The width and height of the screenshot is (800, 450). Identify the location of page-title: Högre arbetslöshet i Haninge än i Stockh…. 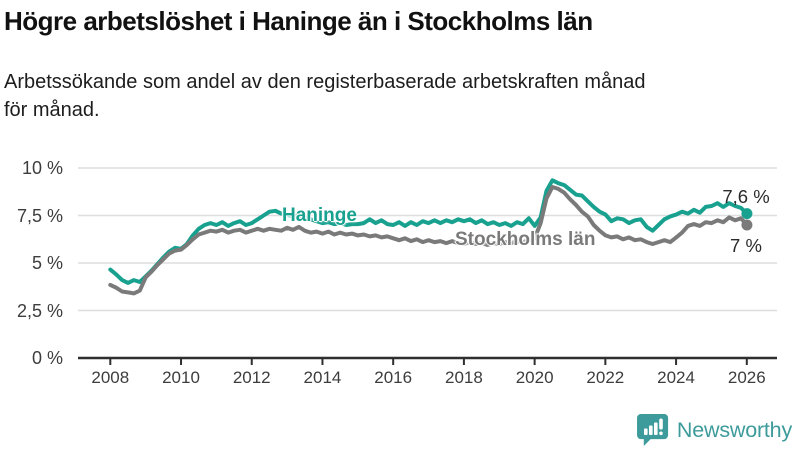
(298, 21).